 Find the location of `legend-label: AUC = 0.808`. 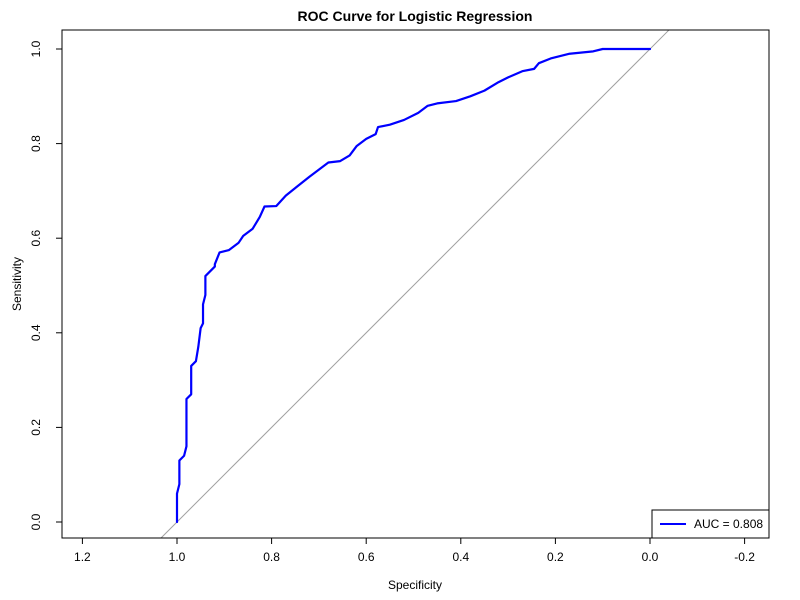

legend-label: AUC = 0.808 is located at coordinates (728, 524).